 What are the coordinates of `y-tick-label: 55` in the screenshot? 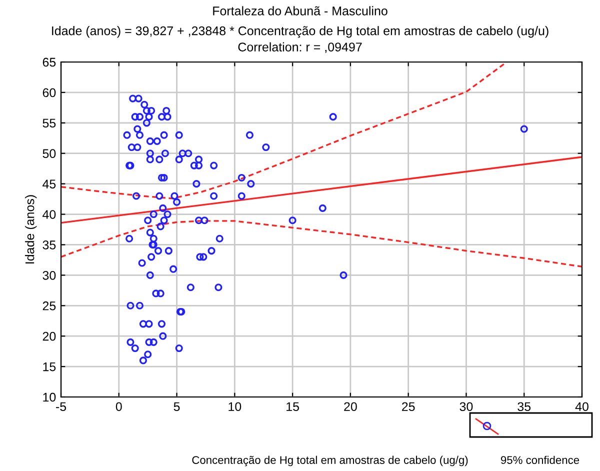 It's located at (49, 123).